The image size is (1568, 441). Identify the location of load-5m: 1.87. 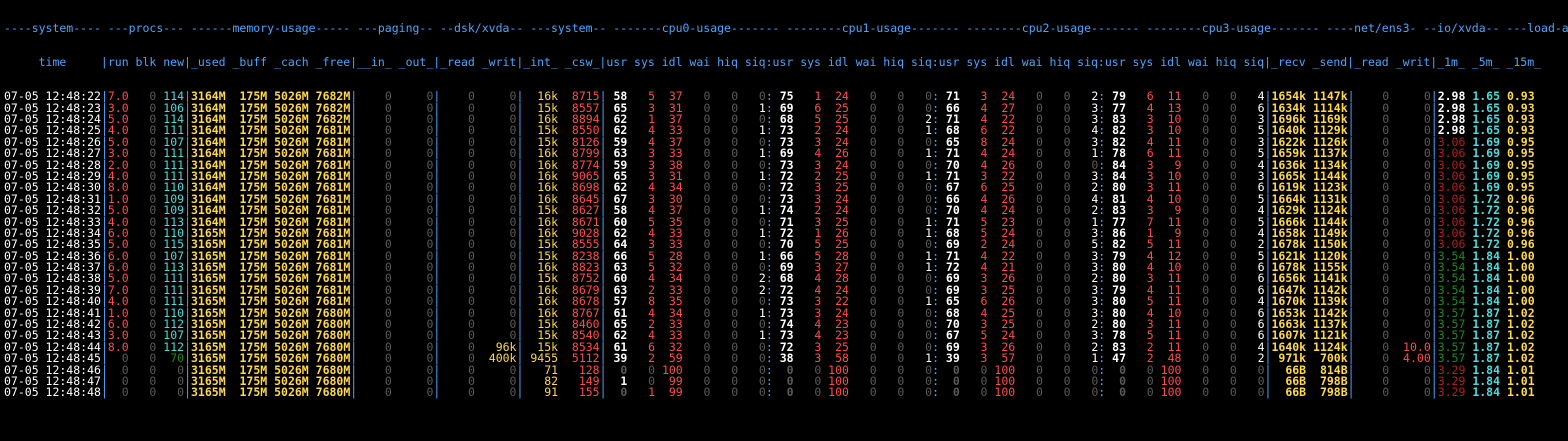
(1483, 312).